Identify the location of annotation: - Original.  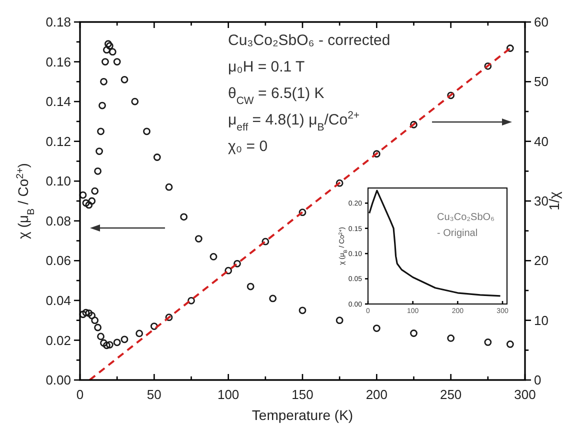
(457, 233).